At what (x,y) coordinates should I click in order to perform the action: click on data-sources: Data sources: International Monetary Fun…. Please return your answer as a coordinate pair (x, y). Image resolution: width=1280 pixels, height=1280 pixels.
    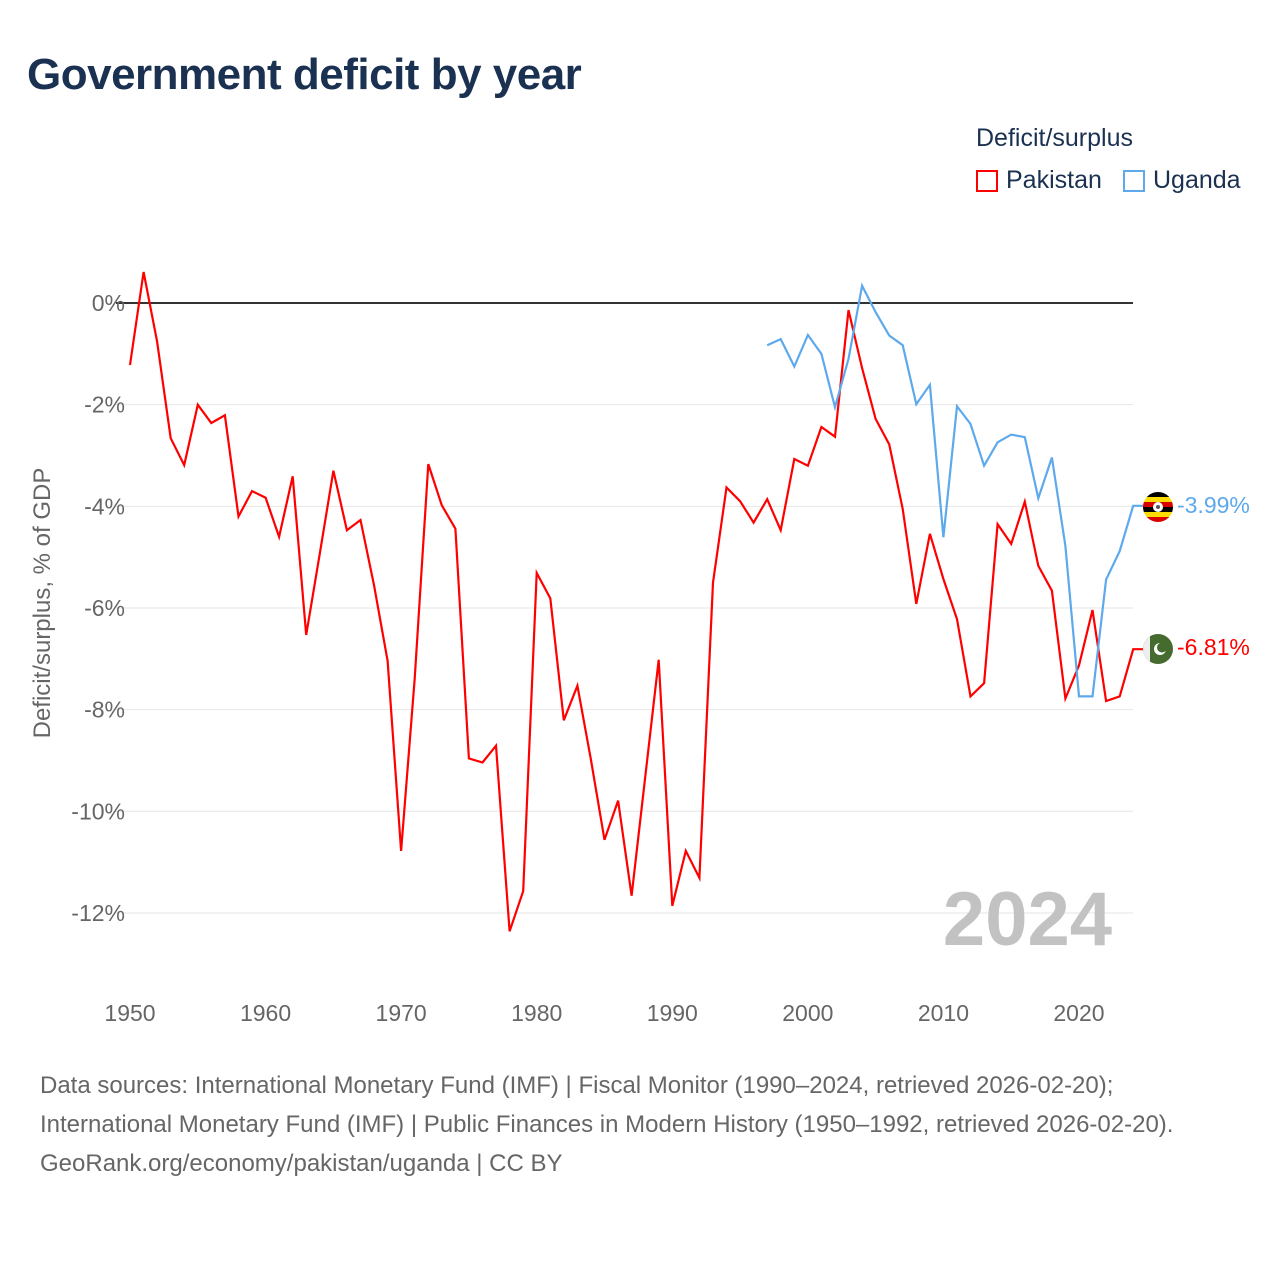
    Looking at the image, I should click on (607, 1105).